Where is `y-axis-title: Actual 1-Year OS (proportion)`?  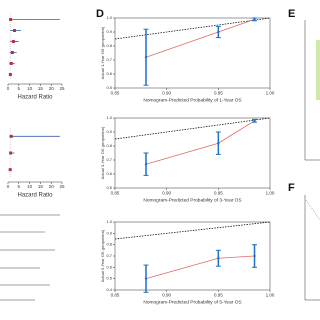 y-axis-title: Actual 1-Year OS (proportion) is located at coordinates (102, 52).